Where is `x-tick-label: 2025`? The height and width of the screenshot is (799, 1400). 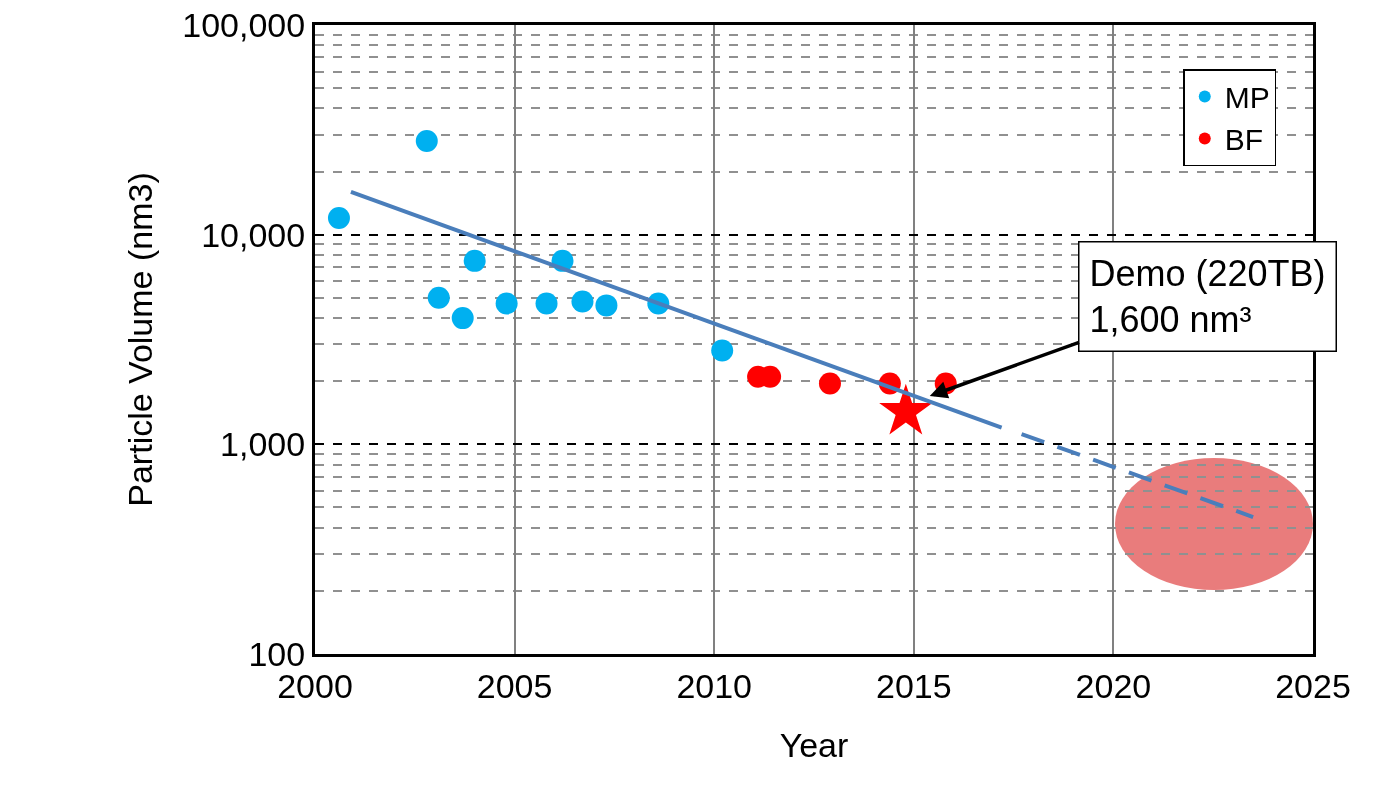 x-tick-label: 2025 is located at coordinates (1313, 685).